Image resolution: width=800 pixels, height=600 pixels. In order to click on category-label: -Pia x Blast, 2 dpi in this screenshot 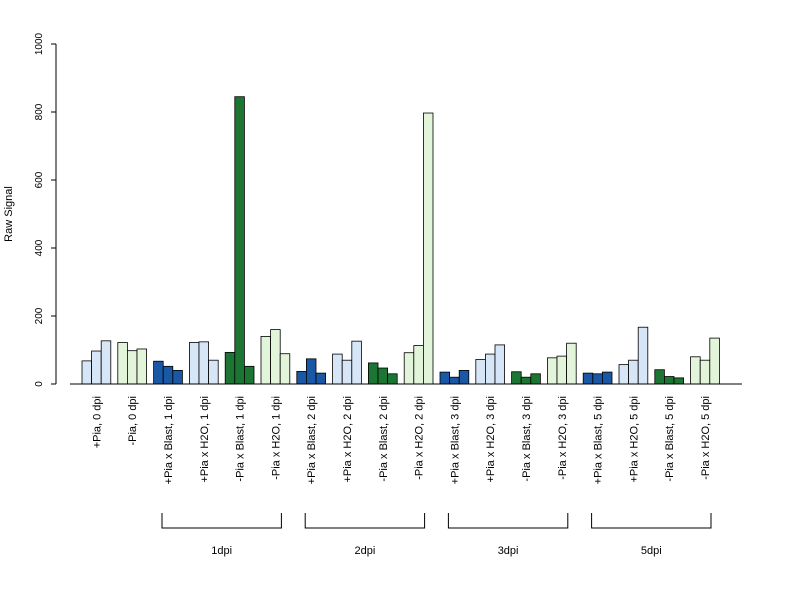, I will do `click(384, 439)`.